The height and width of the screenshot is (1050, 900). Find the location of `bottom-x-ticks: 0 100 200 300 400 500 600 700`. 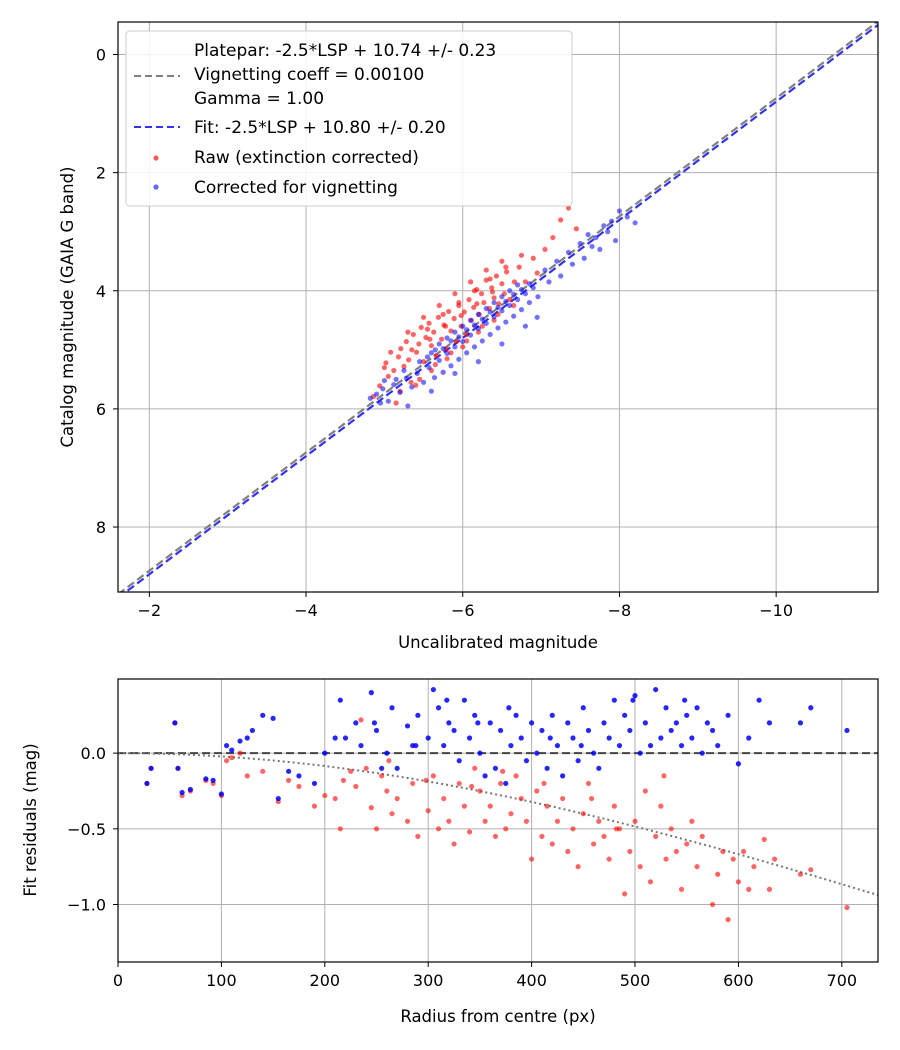

bottom-x-ticks: 0 100 200 300 400 500 600 700 is located at coordinates (485, 976).